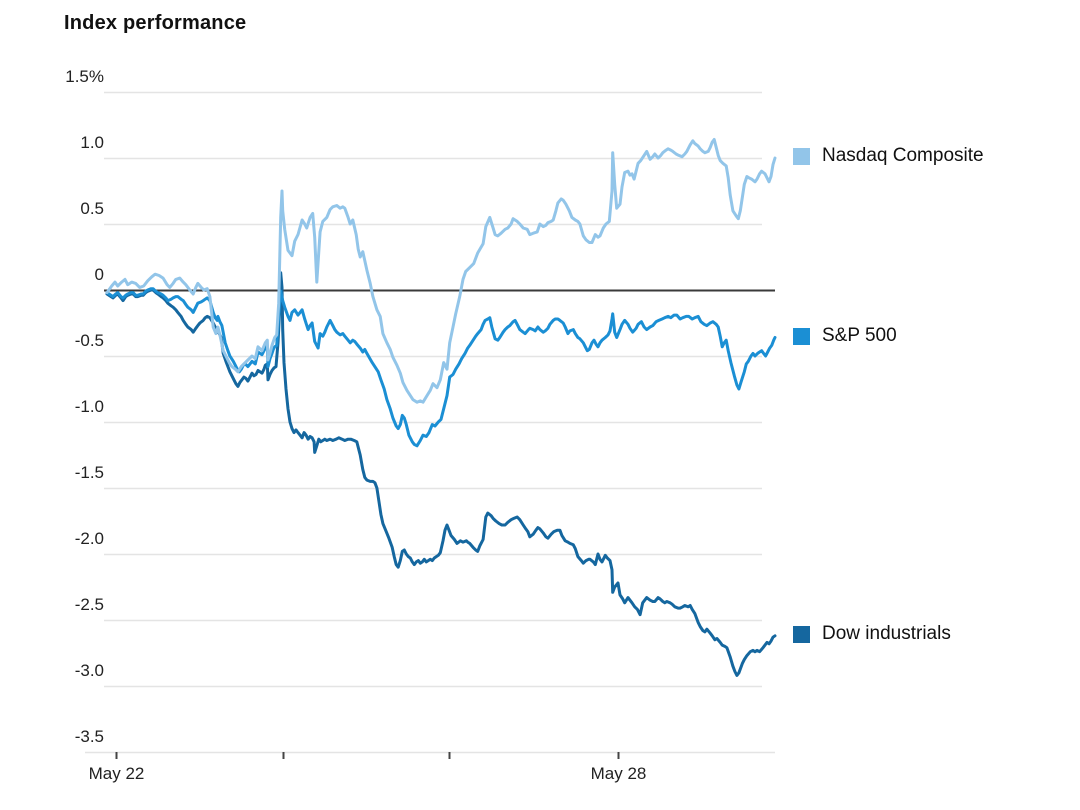 The image size is (1080, 810). Describe the element at coordinates (116, 773) in the screenshot. I see `x-axis-label: May 22` at that location.